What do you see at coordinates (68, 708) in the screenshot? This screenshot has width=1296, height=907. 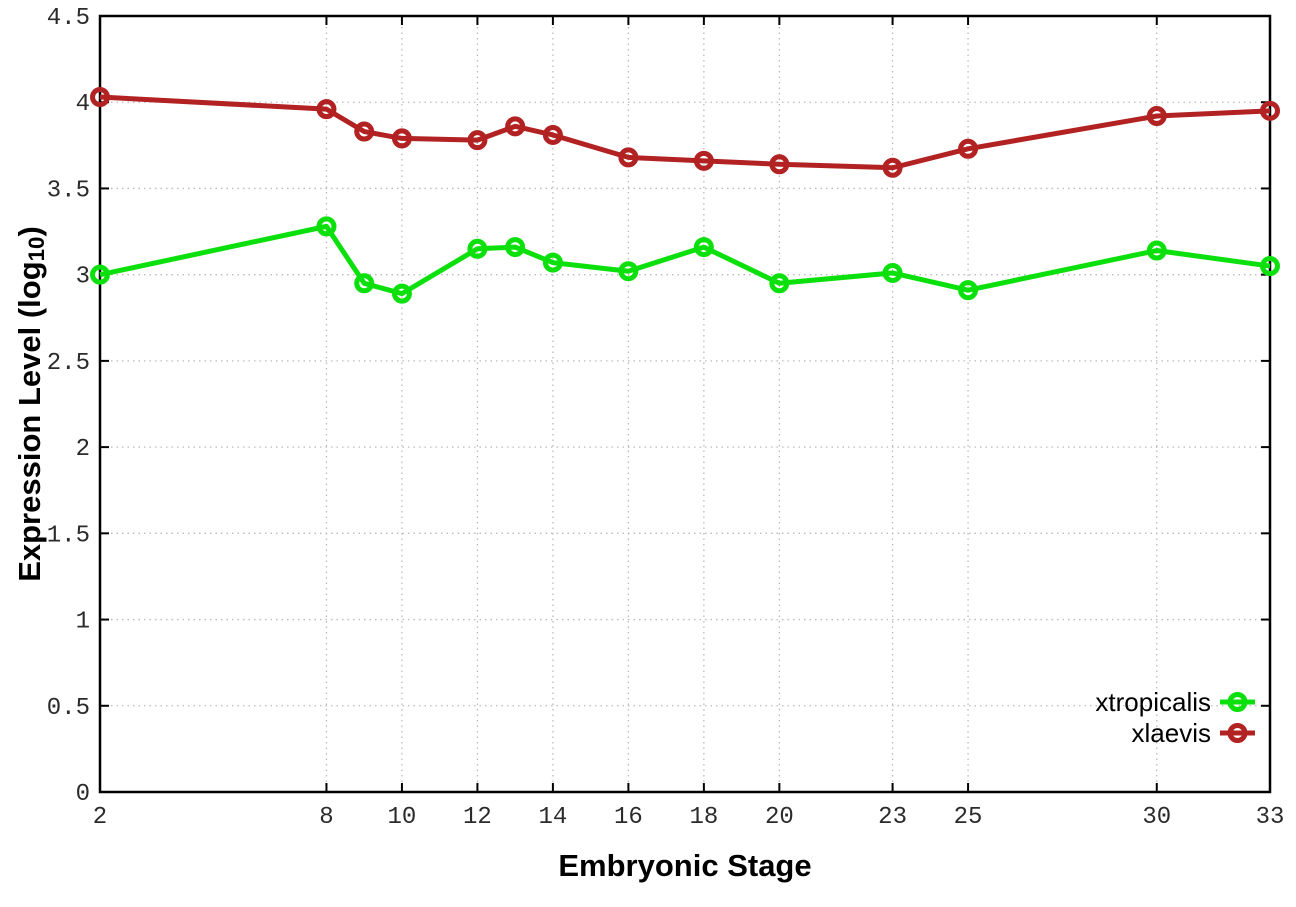 I see `y-tick-label: 0.5` at bounding box center [68, 708].